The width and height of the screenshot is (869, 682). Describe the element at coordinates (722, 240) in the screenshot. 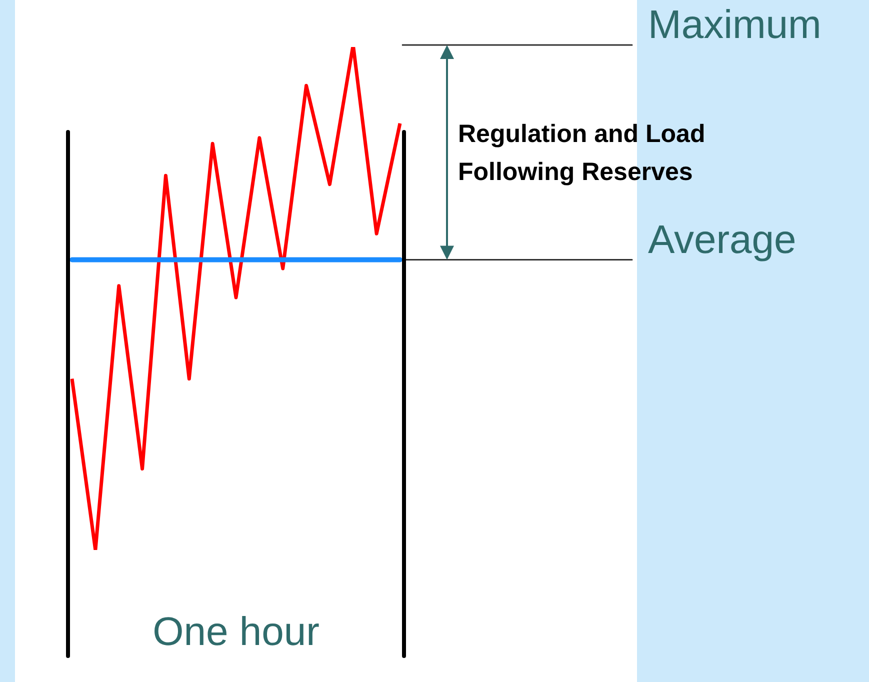

I see `ref-line-label: Average` at that location.